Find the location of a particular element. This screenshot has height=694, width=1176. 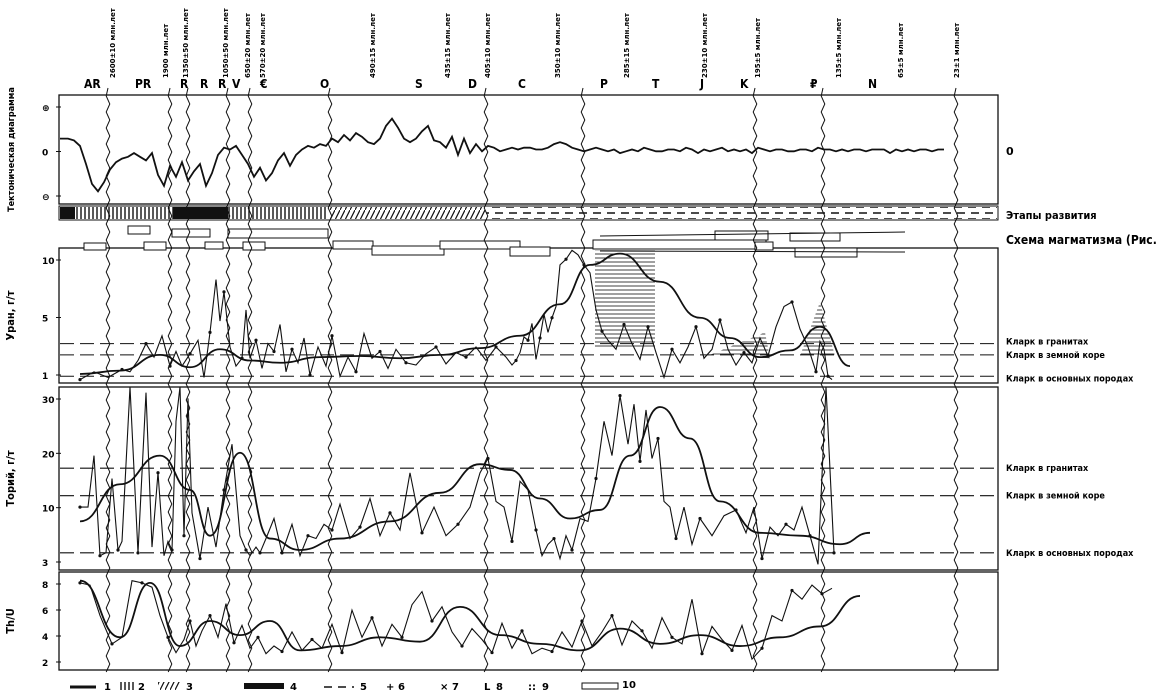

tectonic-ylabel: Тектоническая диаграмма is located at coordinates (12, 149).